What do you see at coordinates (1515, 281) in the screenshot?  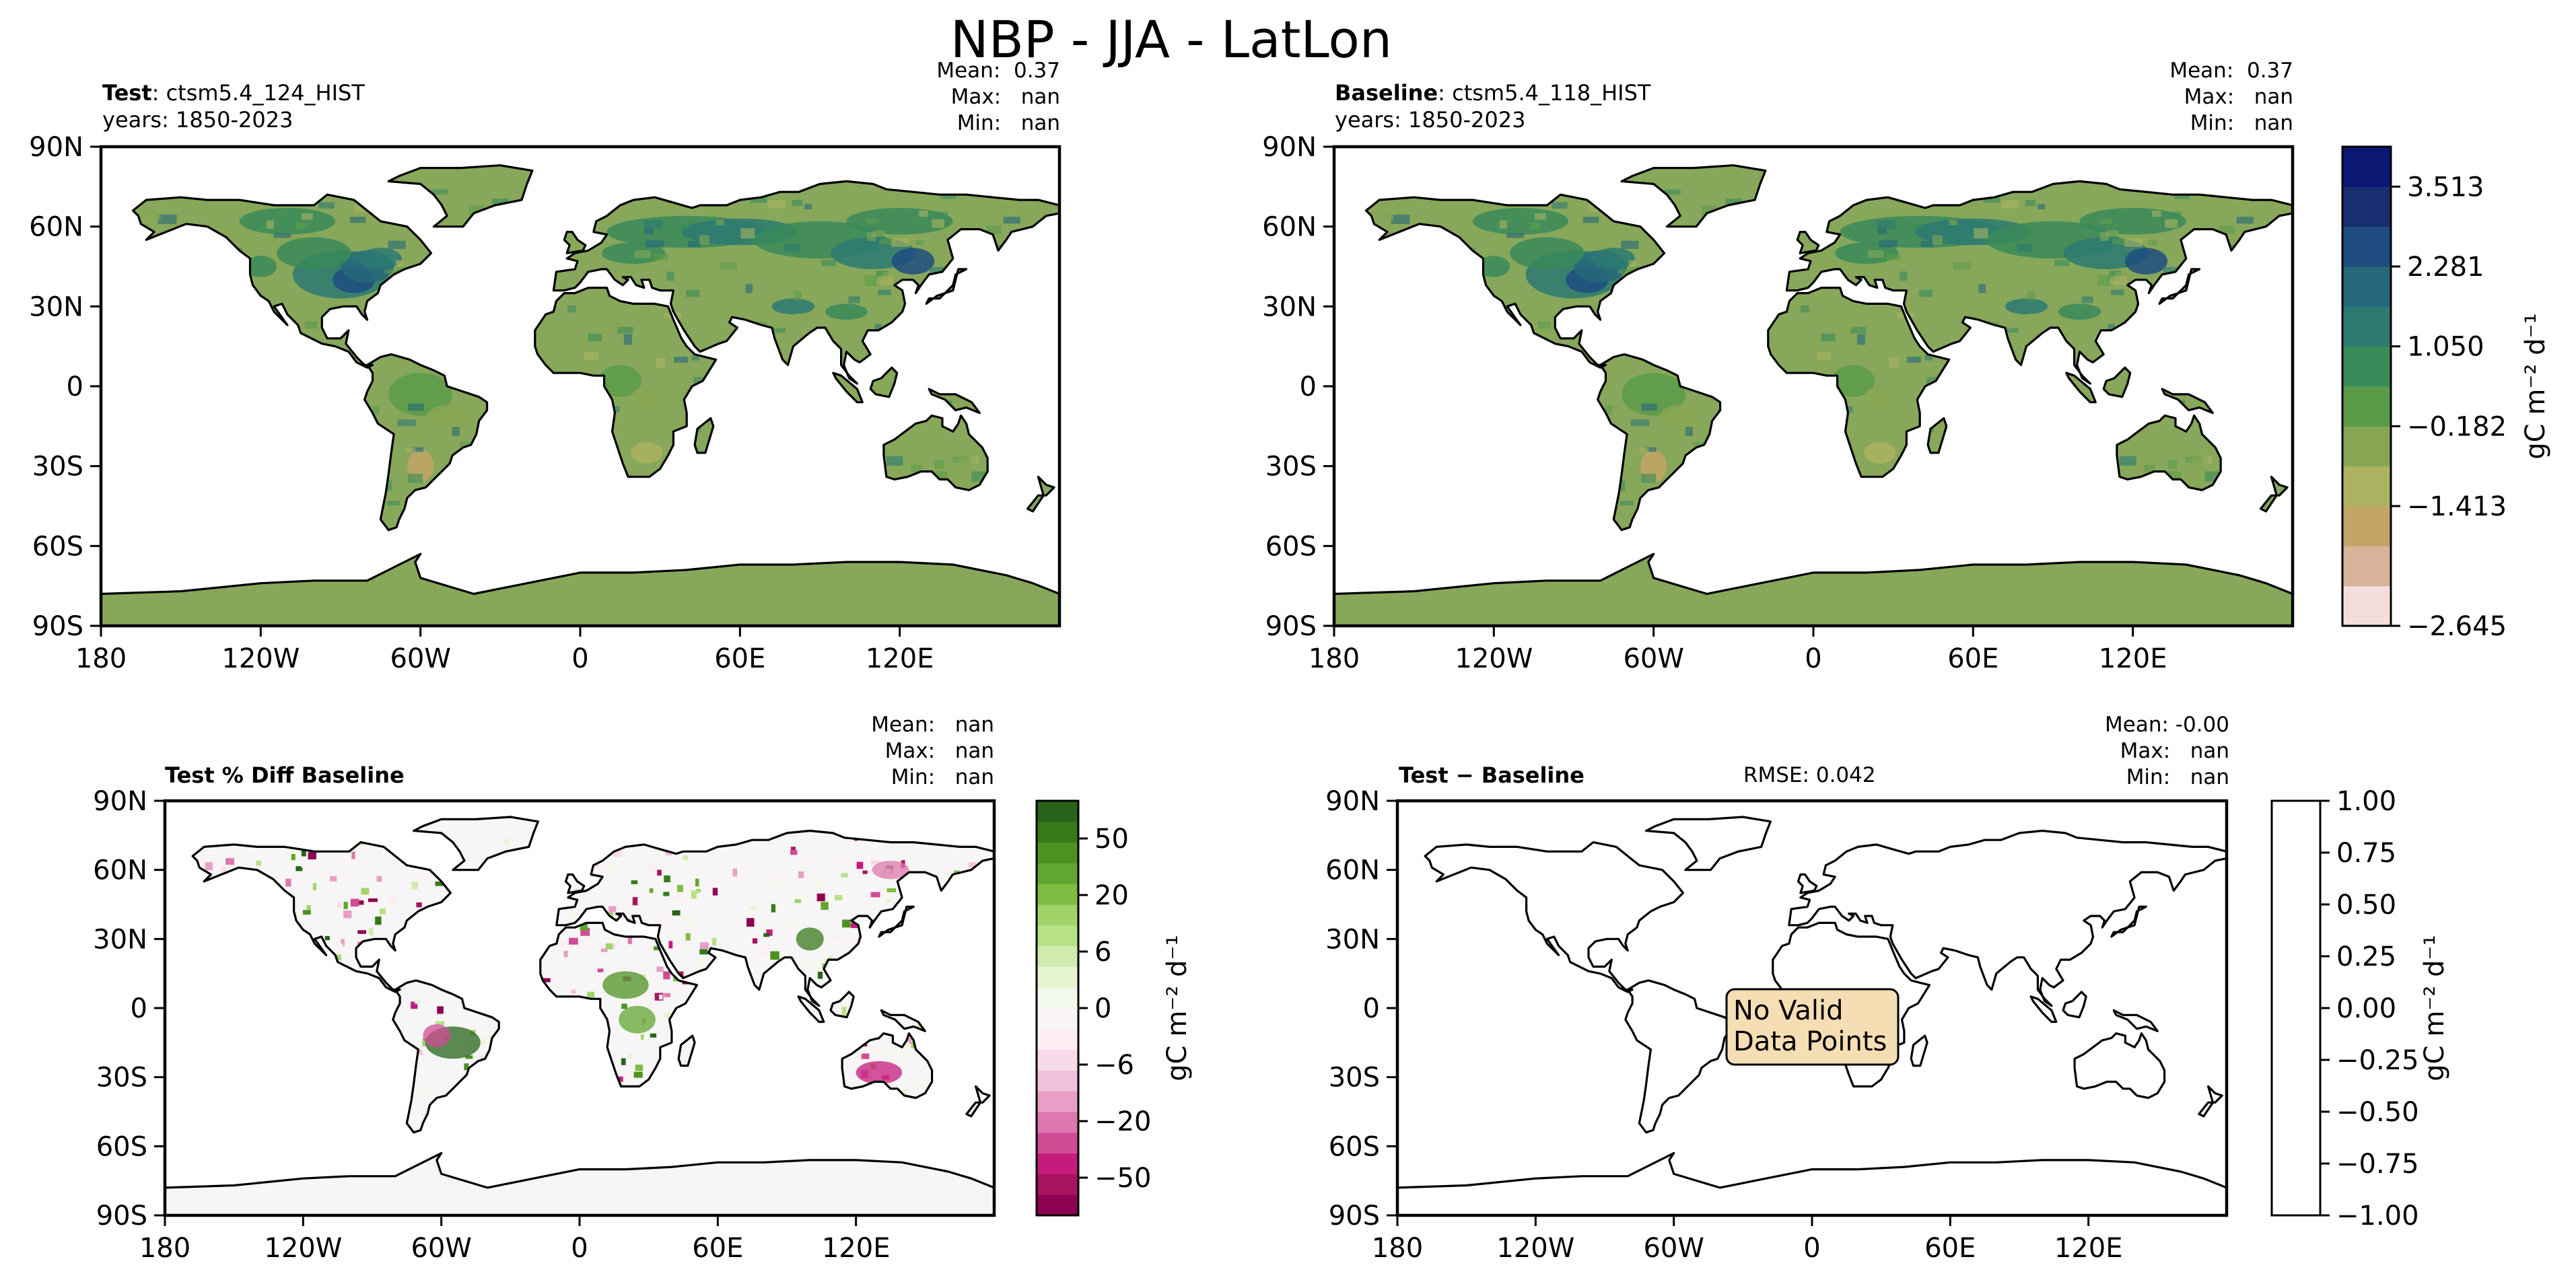 I see `land-north-america` at bounding box center [1515, 281].